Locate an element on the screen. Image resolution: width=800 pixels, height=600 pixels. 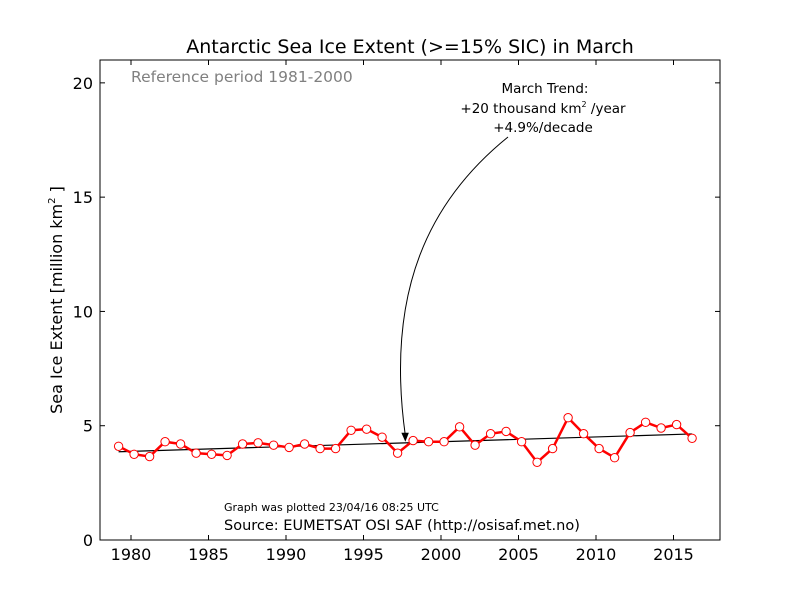
x-tick-label: 2010 is located at coordinates (596, 554).